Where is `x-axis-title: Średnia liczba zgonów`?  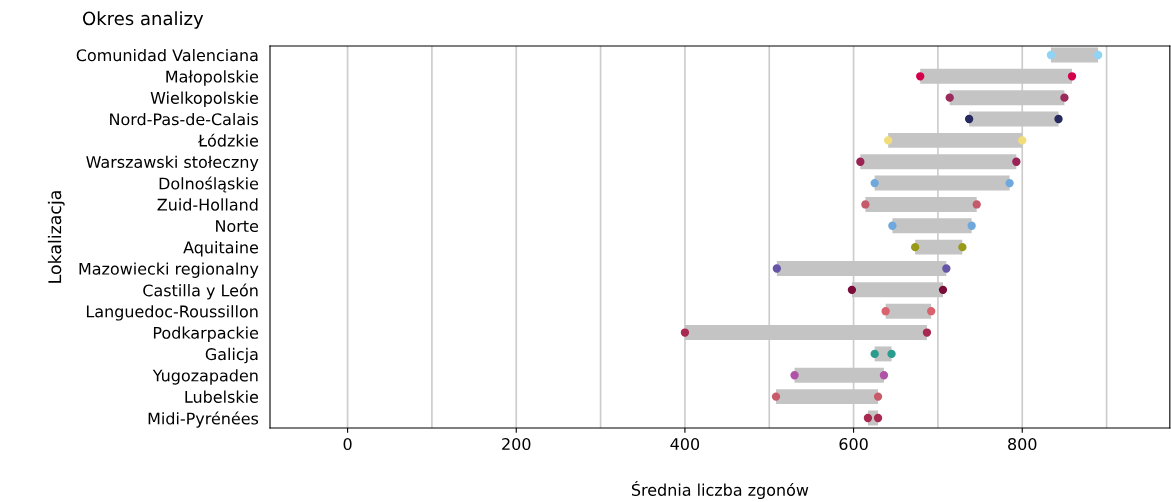
x-axis-title: Średnia liczba zgonów is located at coordinates (720, 490).